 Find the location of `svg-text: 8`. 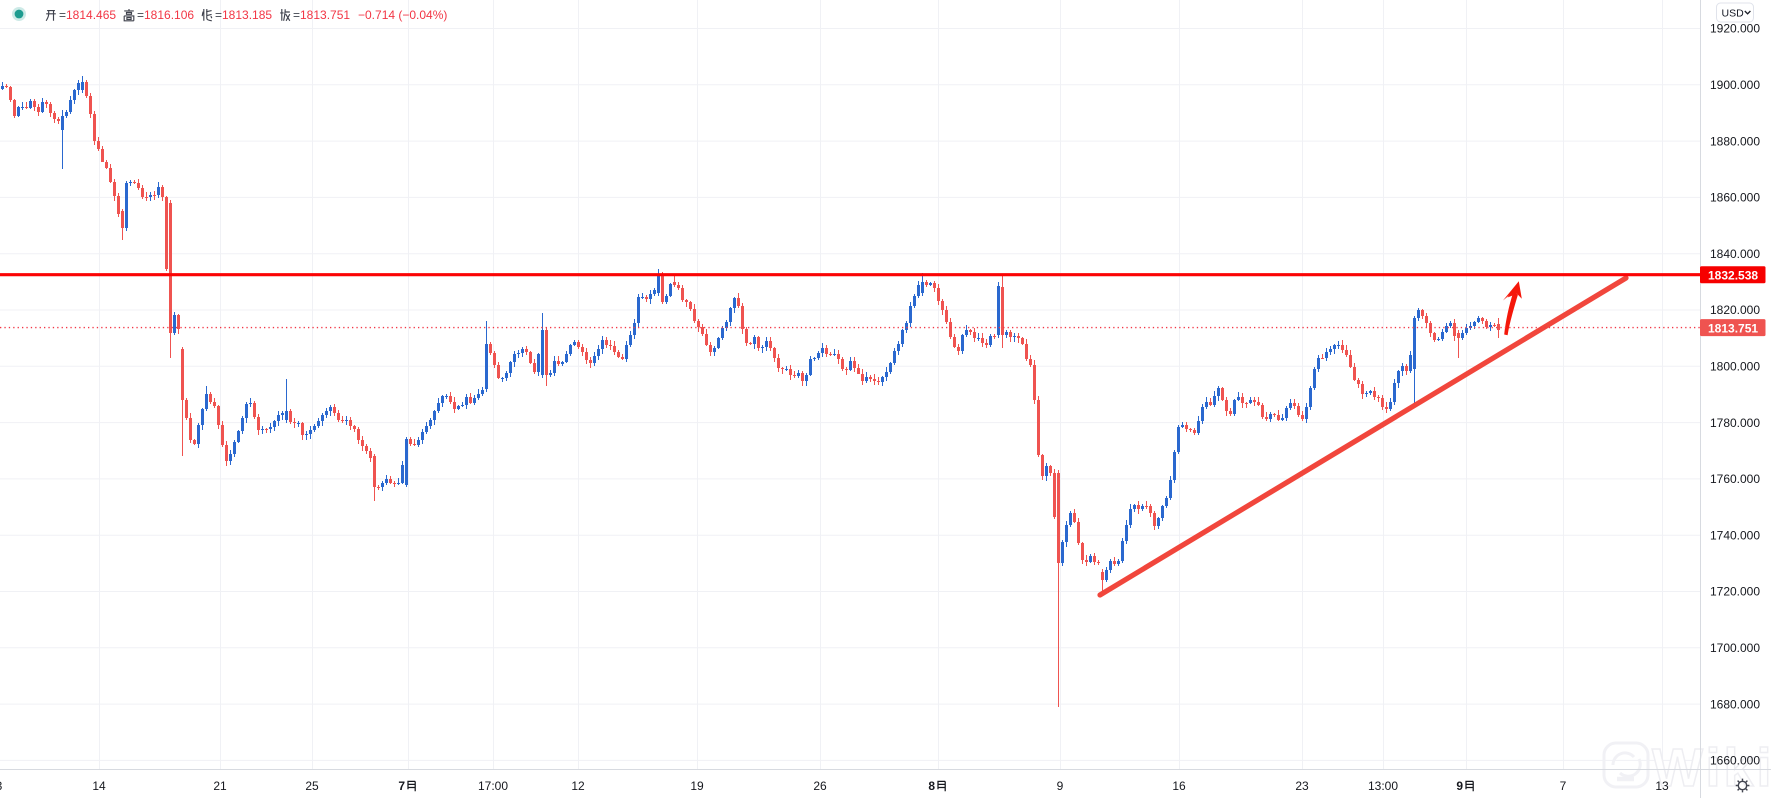

svg-text: 8 is located at coordinates (931, 786).